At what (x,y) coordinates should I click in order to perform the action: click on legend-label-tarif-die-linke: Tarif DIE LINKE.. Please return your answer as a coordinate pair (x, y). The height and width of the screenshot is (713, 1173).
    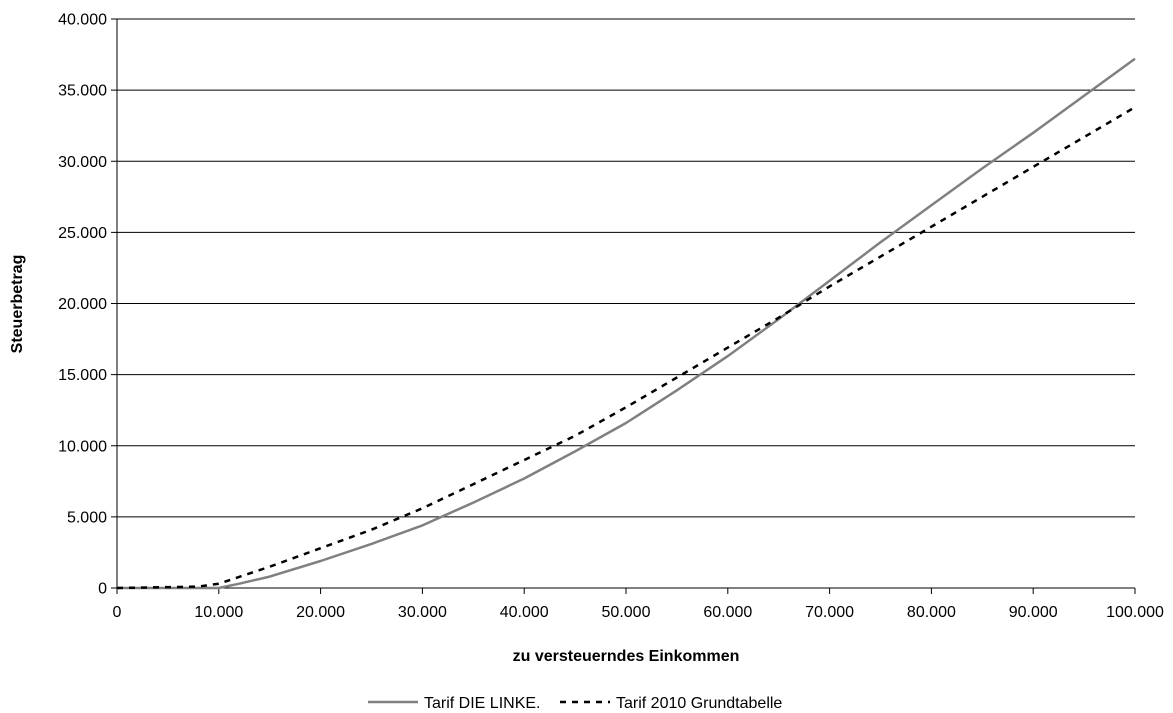
    Looking at the image, I should click on (482, 703).